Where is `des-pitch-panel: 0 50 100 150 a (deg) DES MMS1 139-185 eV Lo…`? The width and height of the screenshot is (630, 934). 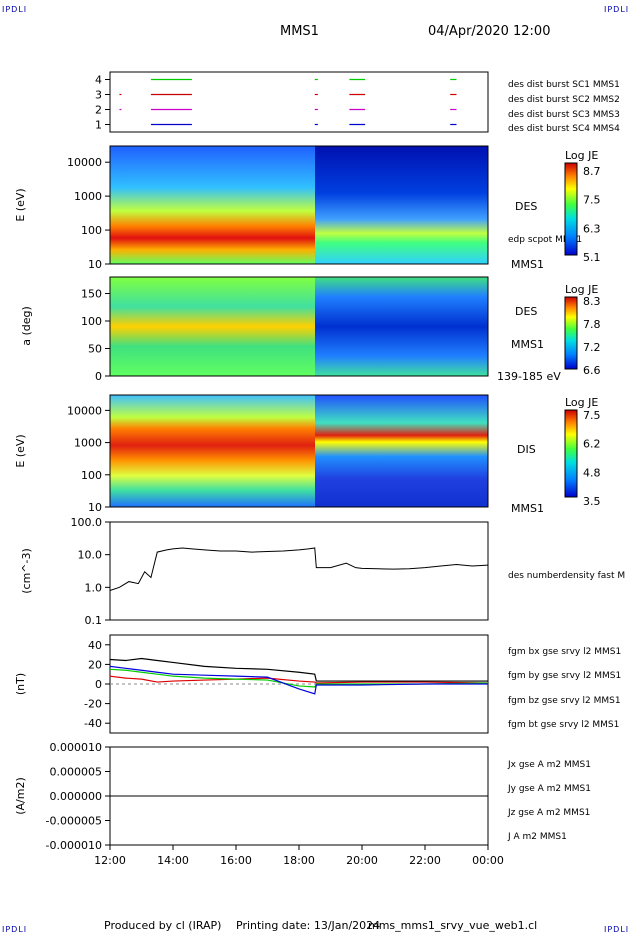 des-pitch-panel: 0 50 100 150 a (deg) DES MMS1 139-185 eV Lo… is located at coordinates (310, 329).